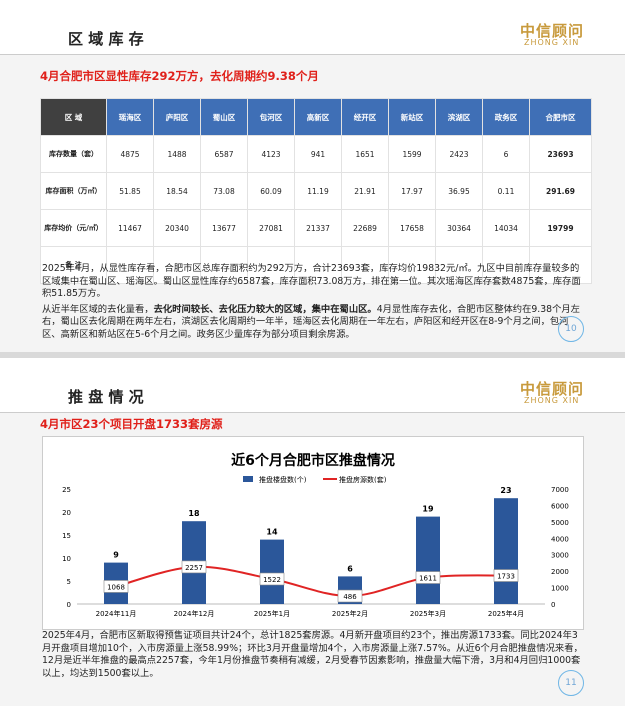  What do you see at coordinates (177, 117) in the screenshot?
I see `header-cell: 庐阳区` at bounding box center [177, 117].